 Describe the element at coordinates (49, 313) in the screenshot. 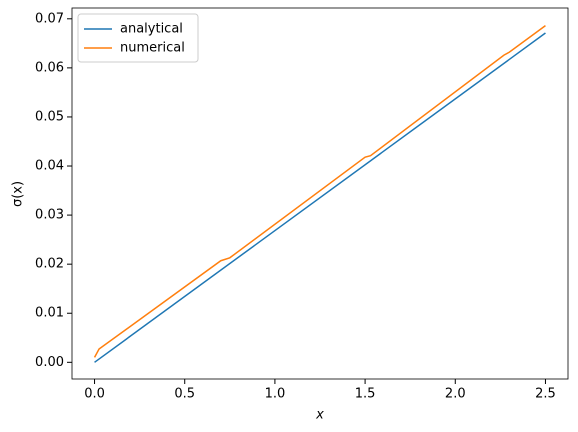

I see `y-tick-label: 0.01` at that location.